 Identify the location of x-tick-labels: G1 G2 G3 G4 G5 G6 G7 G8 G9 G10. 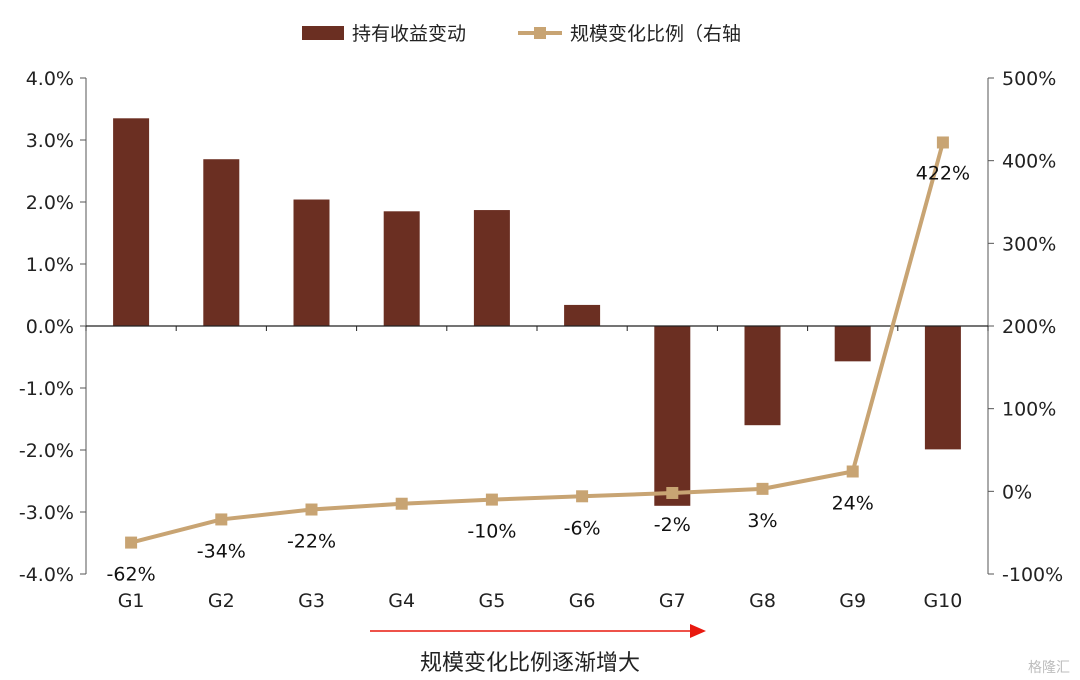
(540, 601).